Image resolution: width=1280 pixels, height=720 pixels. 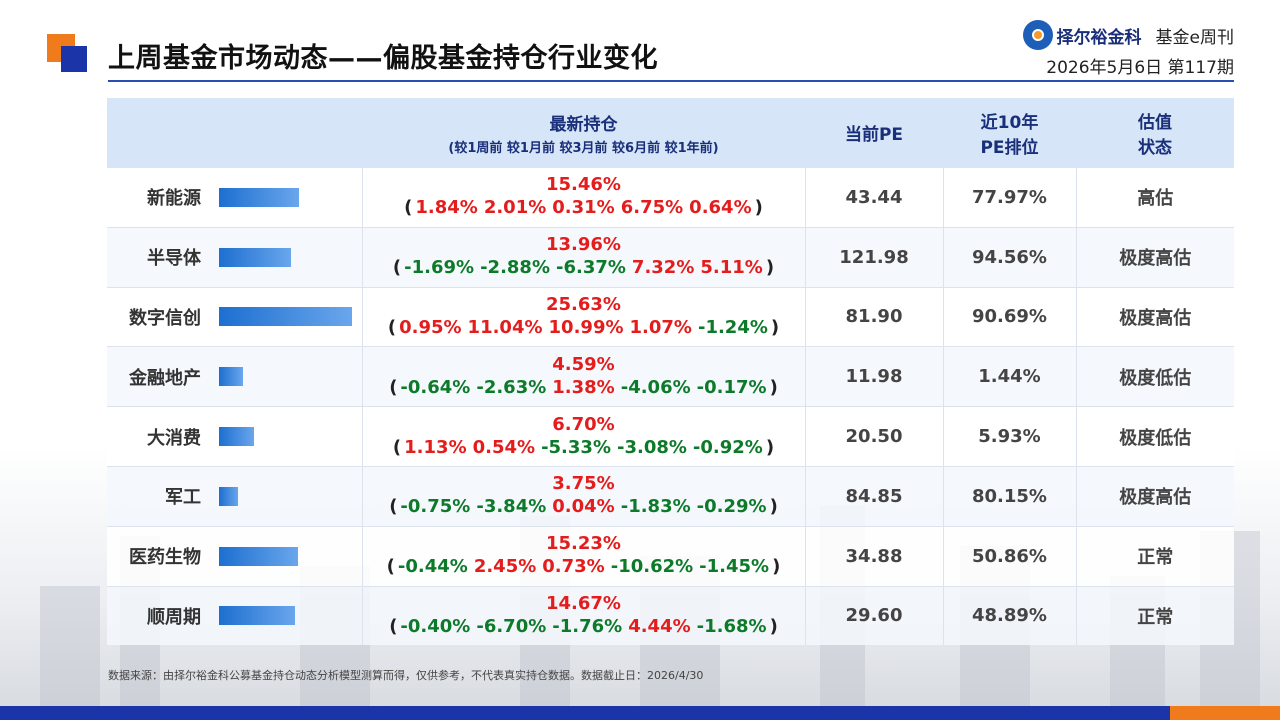 What do you see at coordinates (1010, 436) in the screenshot?
I see `pe-rank-value: 5.93%` at bounding box center [1010, 436].